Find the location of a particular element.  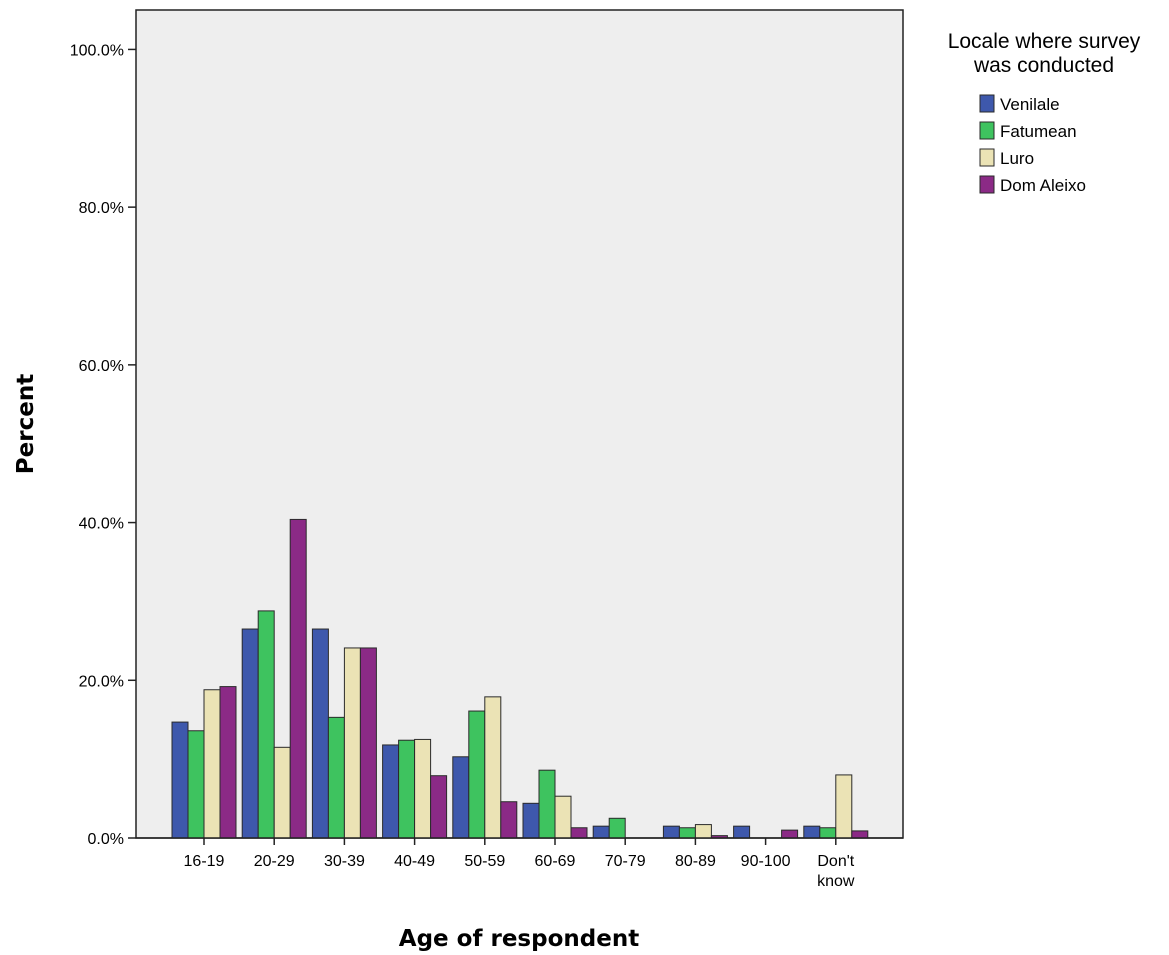

x-tick-label: 60-69 is located at coordinates (555, 861).